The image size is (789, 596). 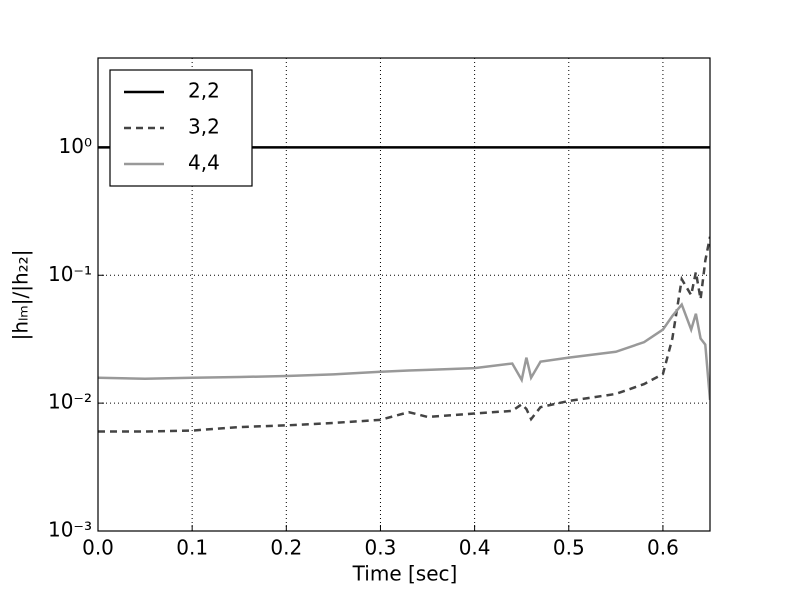 I want to click on x-tick-label: 0.5, so click(x=569, y=548).